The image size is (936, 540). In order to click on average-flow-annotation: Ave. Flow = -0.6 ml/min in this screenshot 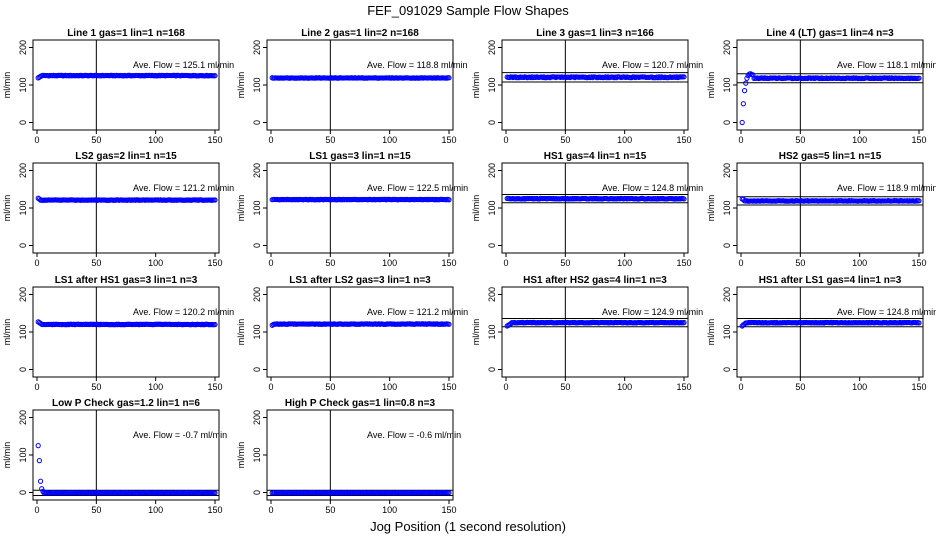, I will do `click(414, 435)`.